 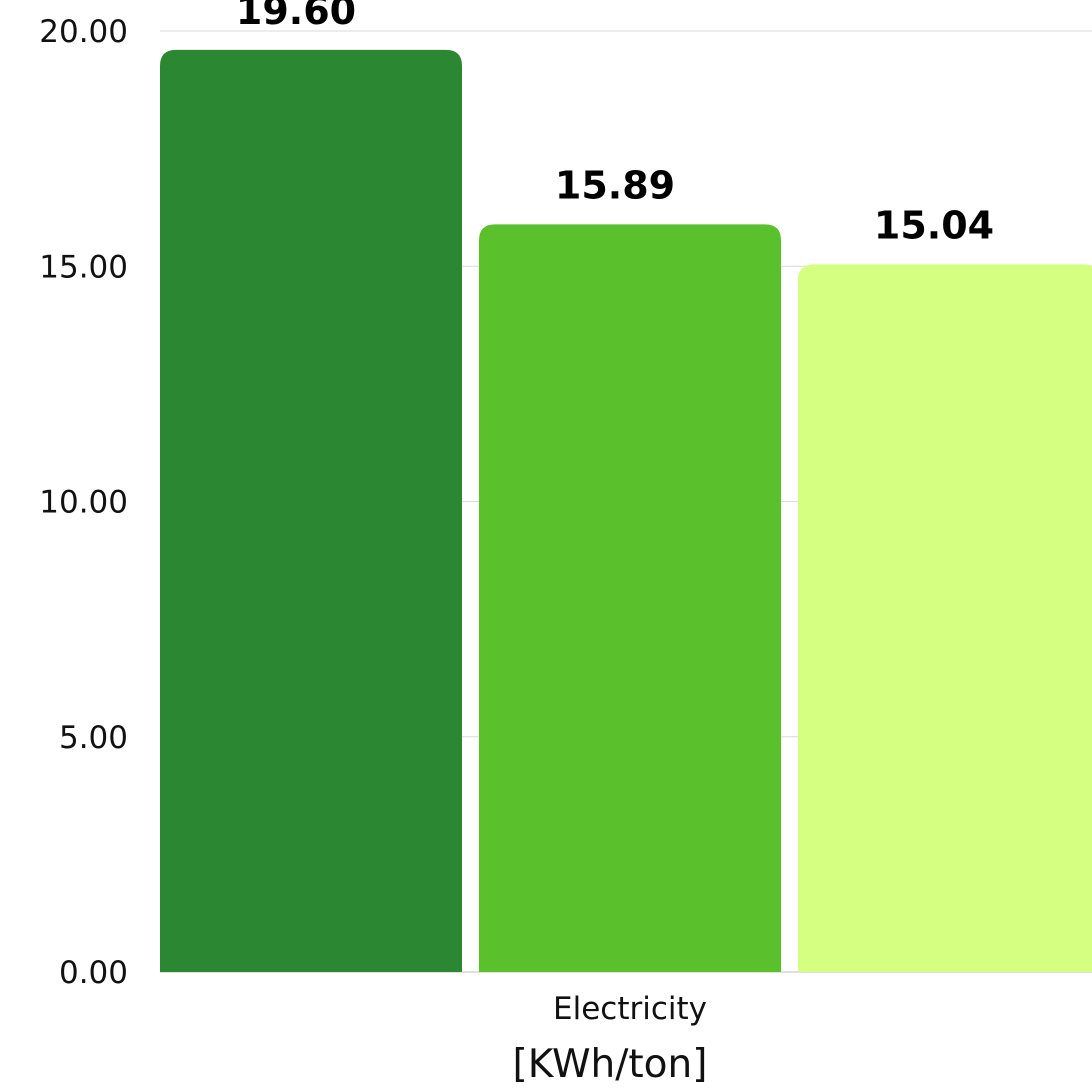 What do you see at coordinates (630, 1009) in the screenshot?
I see `x-category-label-0: Electricity` at bounding box center [630, 1009].